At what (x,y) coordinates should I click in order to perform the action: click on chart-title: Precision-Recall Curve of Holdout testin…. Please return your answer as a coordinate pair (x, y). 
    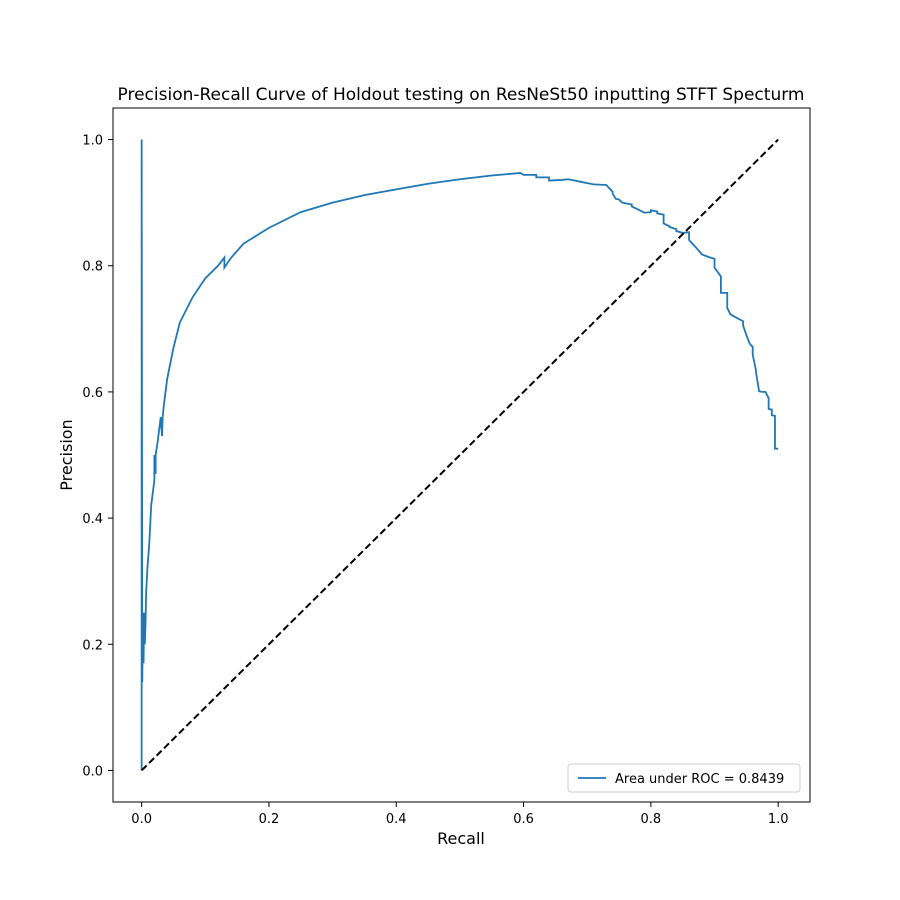
    Looking at the image, I should click on (461, 95).